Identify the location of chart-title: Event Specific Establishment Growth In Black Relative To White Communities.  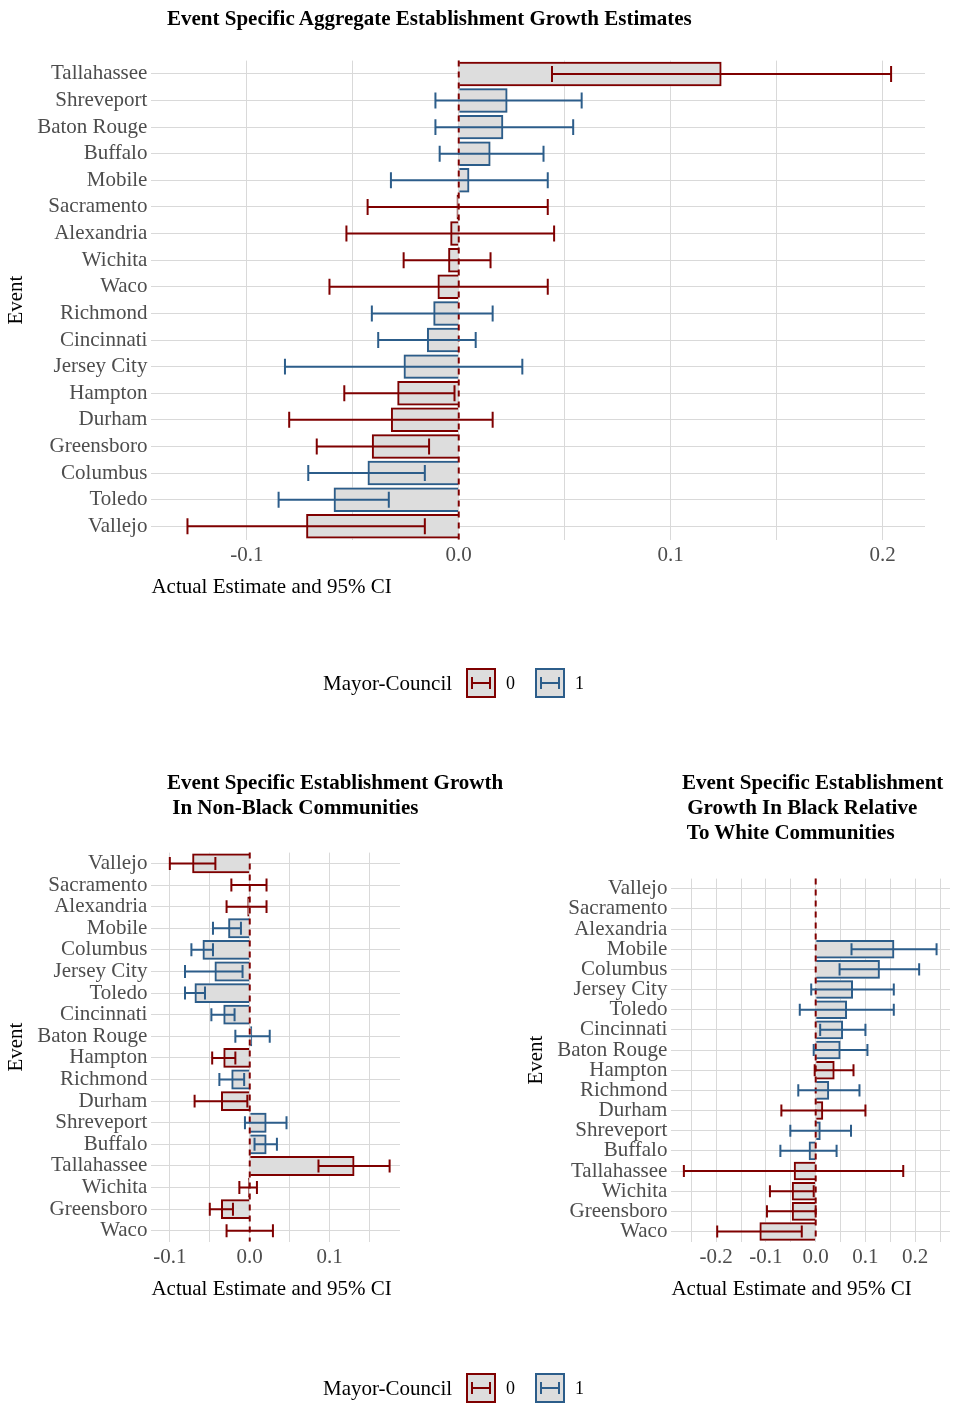
(813, 807).